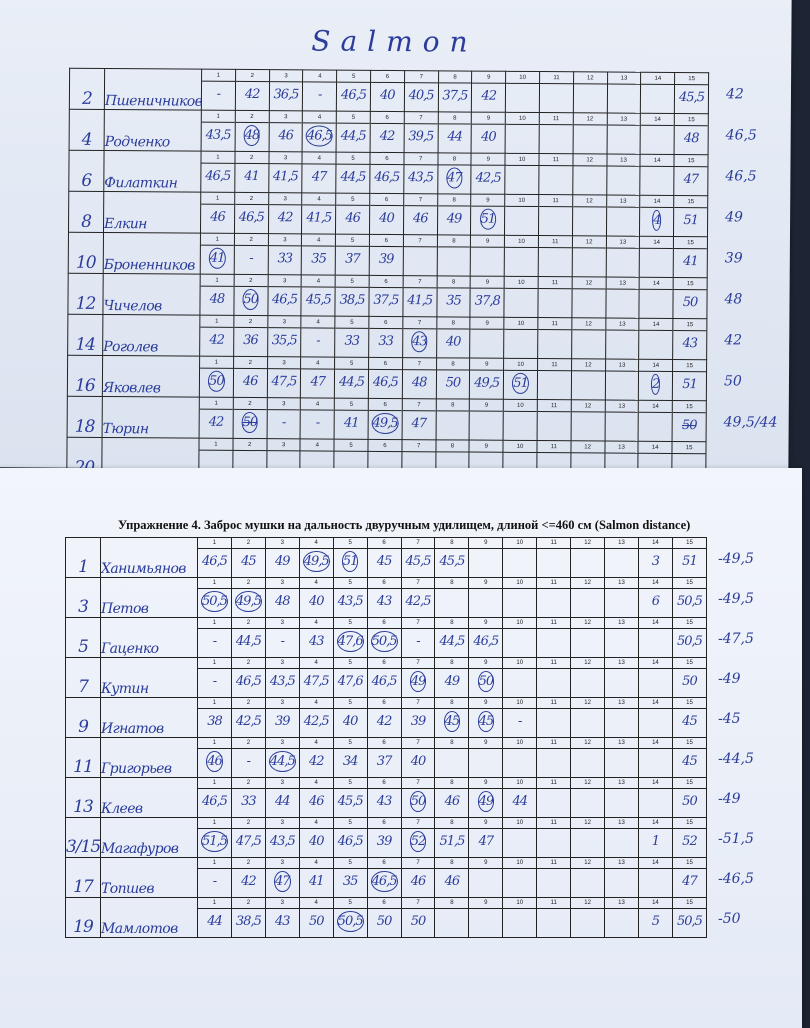  I want to click on attempt-value: 48, so click(691, 140).